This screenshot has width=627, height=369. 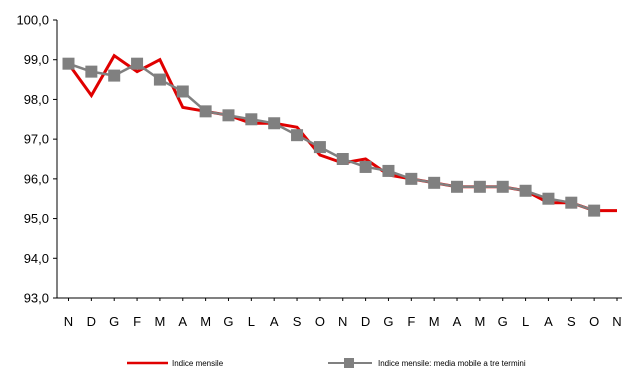 What do you see at coordinates (36, 258) in the screenshot?
I see `y-tick-label: 94,0` at bounding box center [36, 258].